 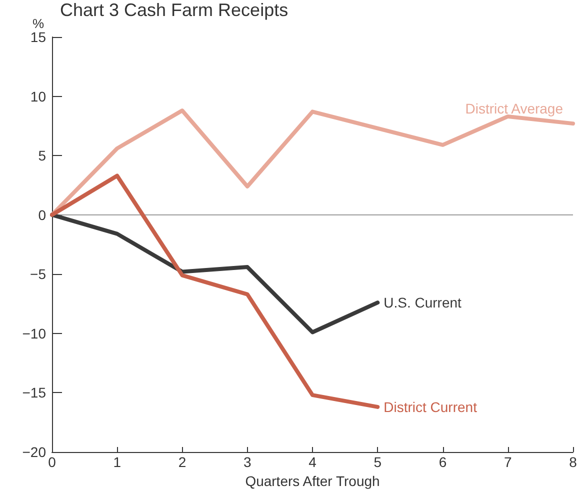 I want to click on x-tick-label: 5, so click(x=378, y=462).